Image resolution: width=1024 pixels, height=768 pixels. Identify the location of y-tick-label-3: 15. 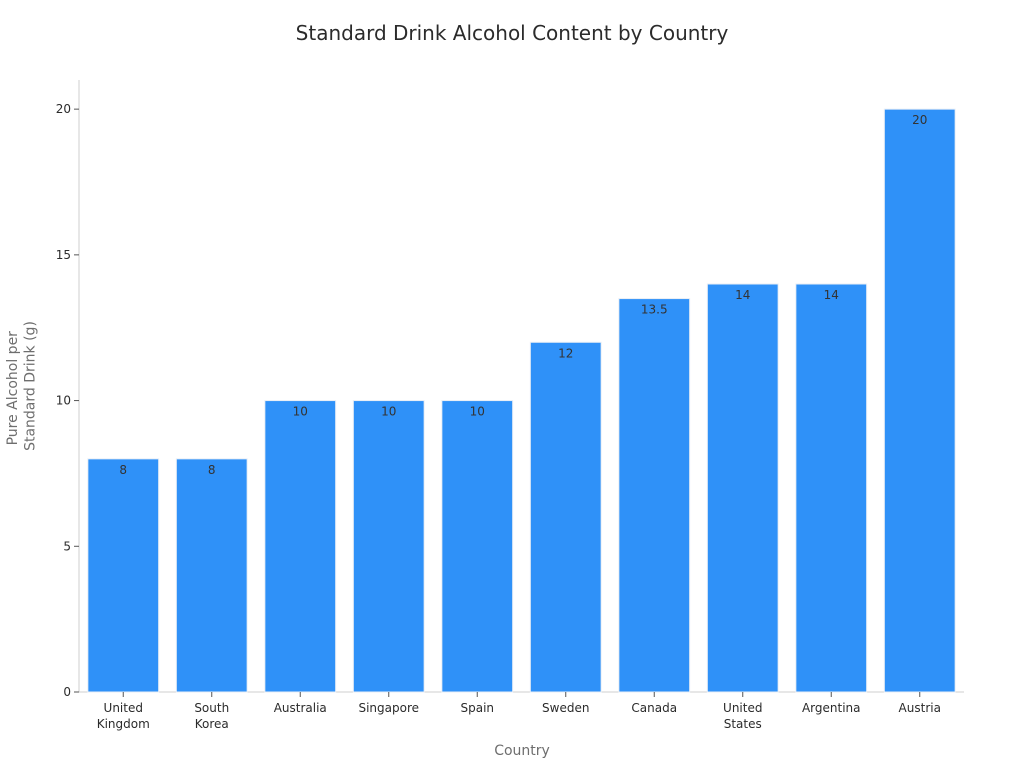
(63, 255).